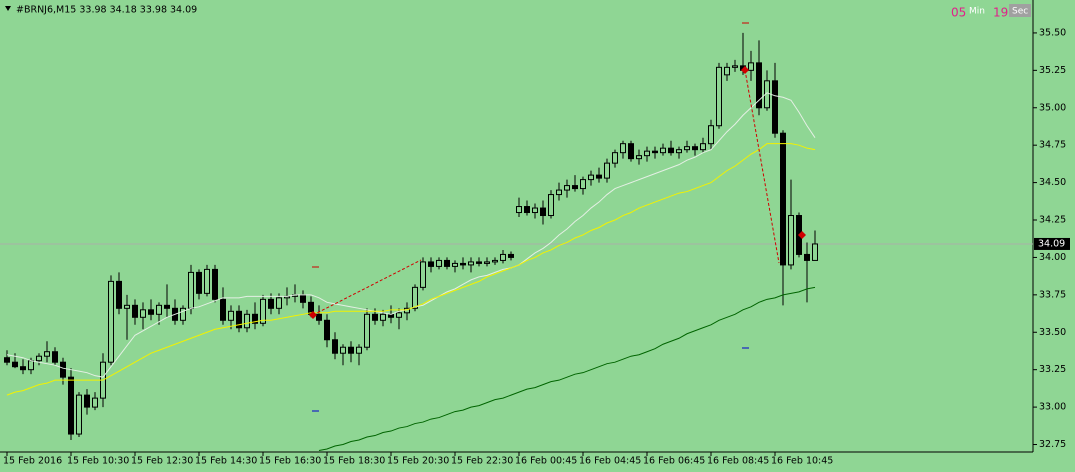 This screenshot has width=1075, height=472. What do you see at coordinates (98, 461) in the screenshot?
I see `x-tick-label: 15 Feb 10:30` at bounding box center [98, 461].